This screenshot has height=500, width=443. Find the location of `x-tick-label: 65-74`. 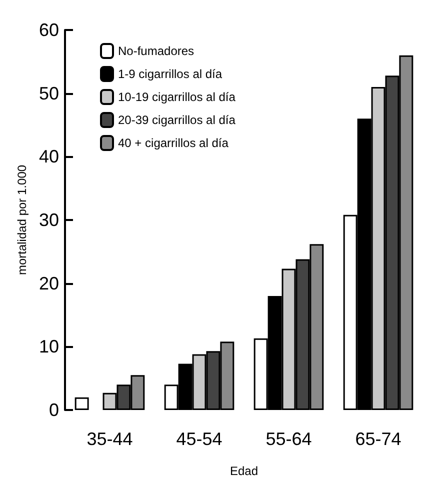

x-tick-label: 65-74 is located at coordinates (378, 439).